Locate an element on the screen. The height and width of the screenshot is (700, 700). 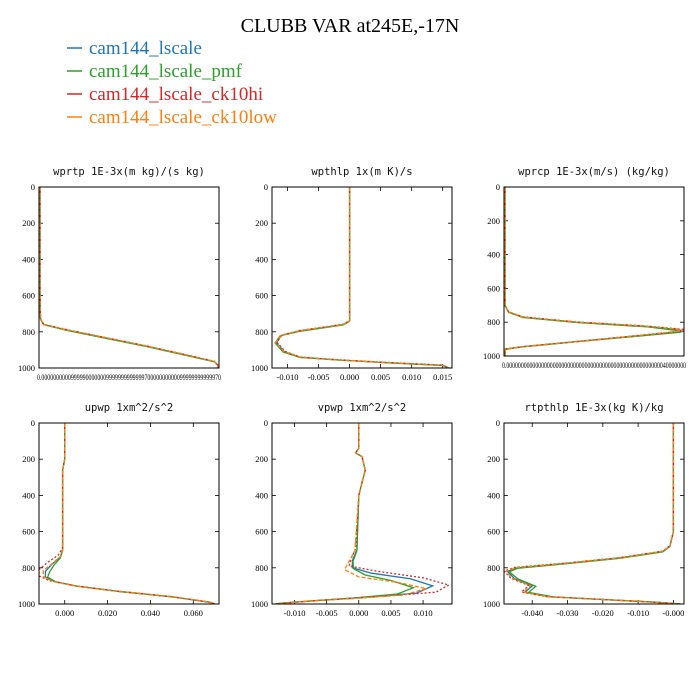
figure-title: CLUBB VAR at245E,-17N is located at coordinates (350, 26).